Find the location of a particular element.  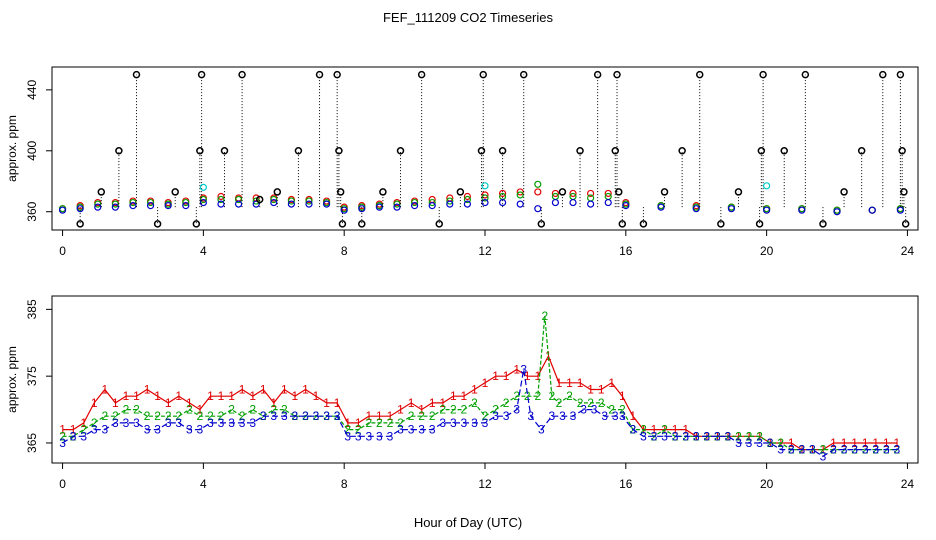

x-tick-label: 8 is located at coordinates (344, 251).